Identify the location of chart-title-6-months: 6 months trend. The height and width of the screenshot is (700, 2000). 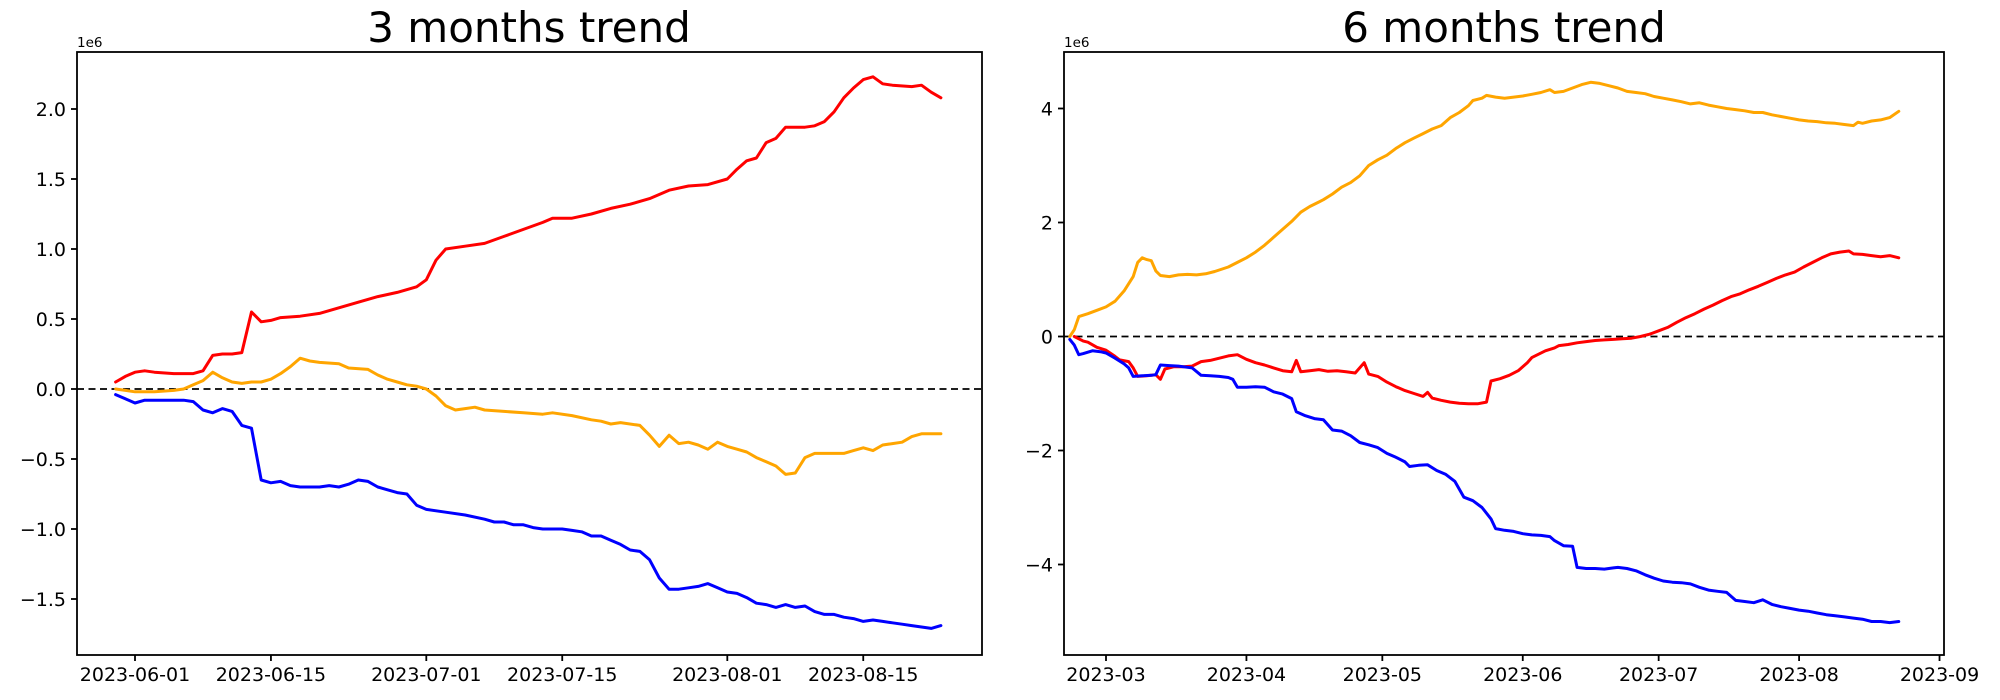
(1504, 27).